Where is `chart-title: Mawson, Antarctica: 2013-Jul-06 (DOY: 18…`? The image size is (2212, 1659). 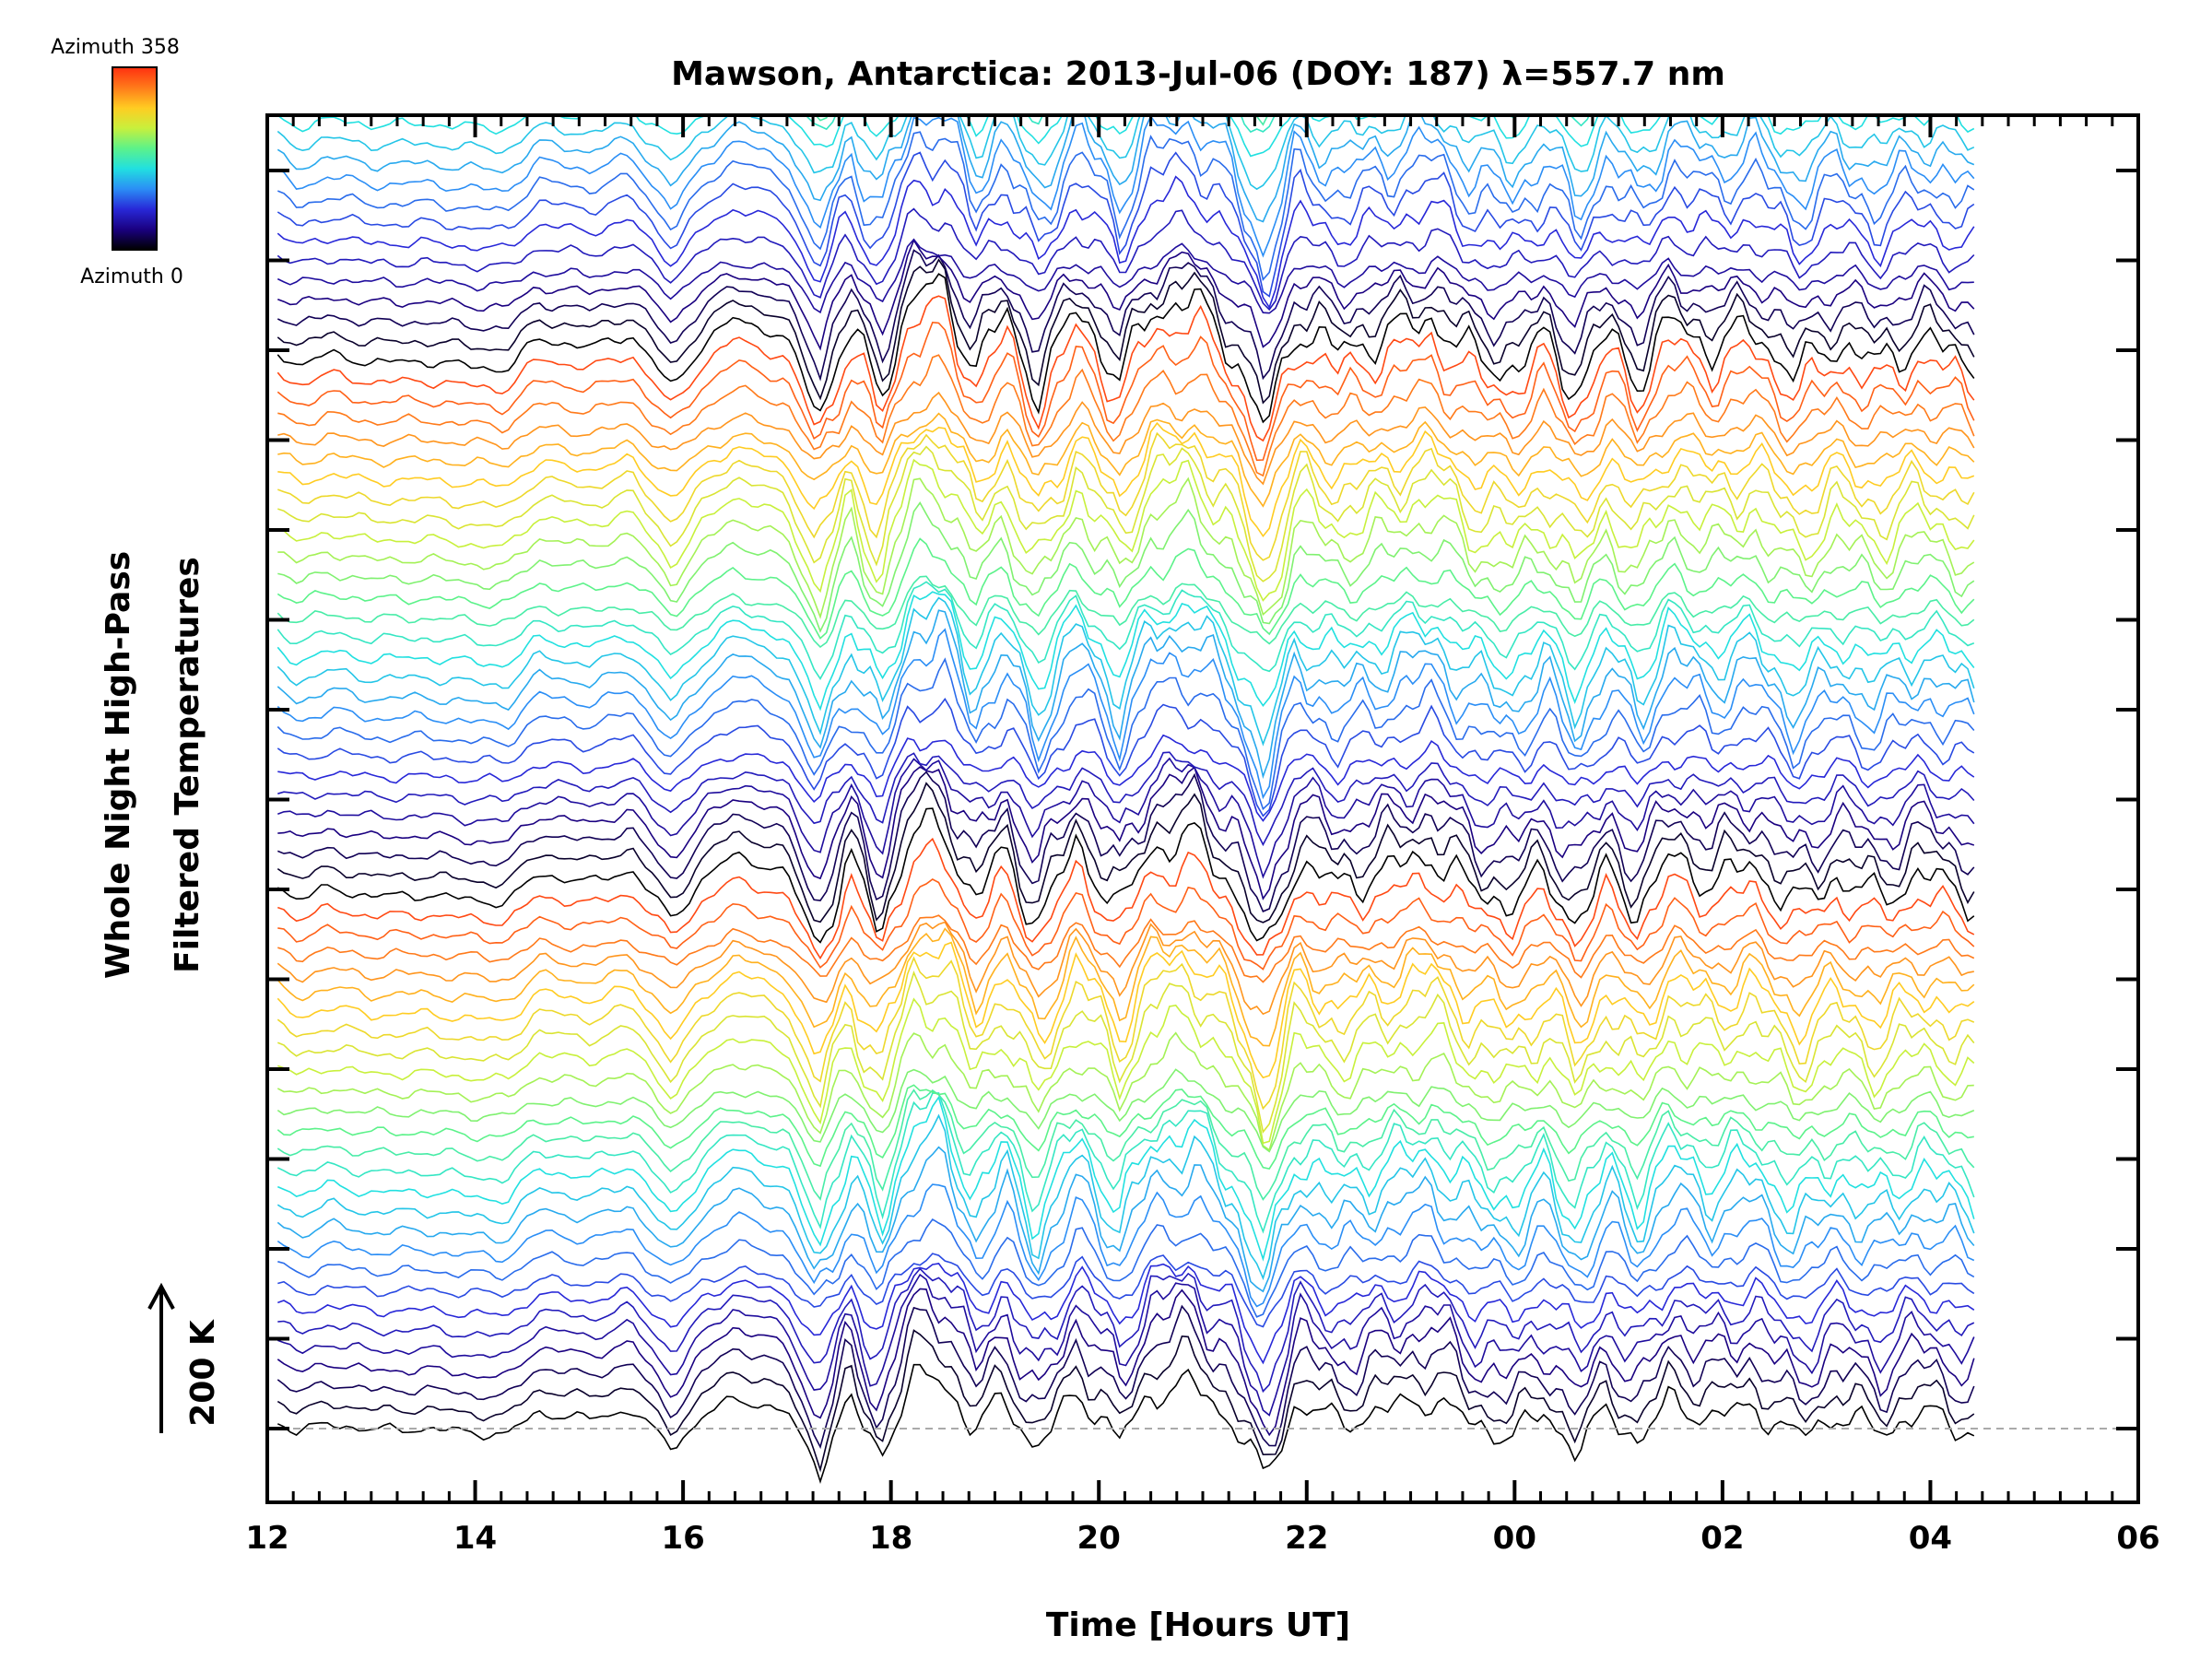 chart-title: Mawson, Antarctica: 2013-Jul-06 (DOY: 18… is located at coordinates (1198, 74).